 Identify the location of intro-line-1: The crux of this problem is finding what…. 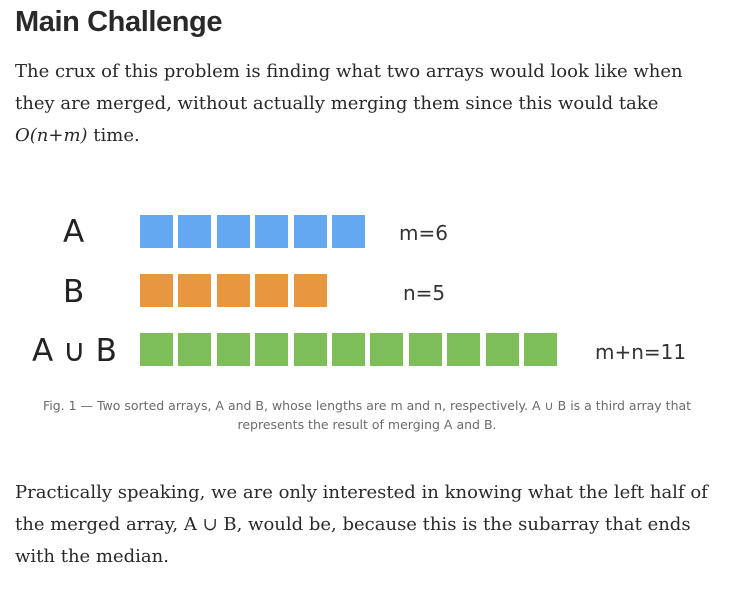
(349, 71).